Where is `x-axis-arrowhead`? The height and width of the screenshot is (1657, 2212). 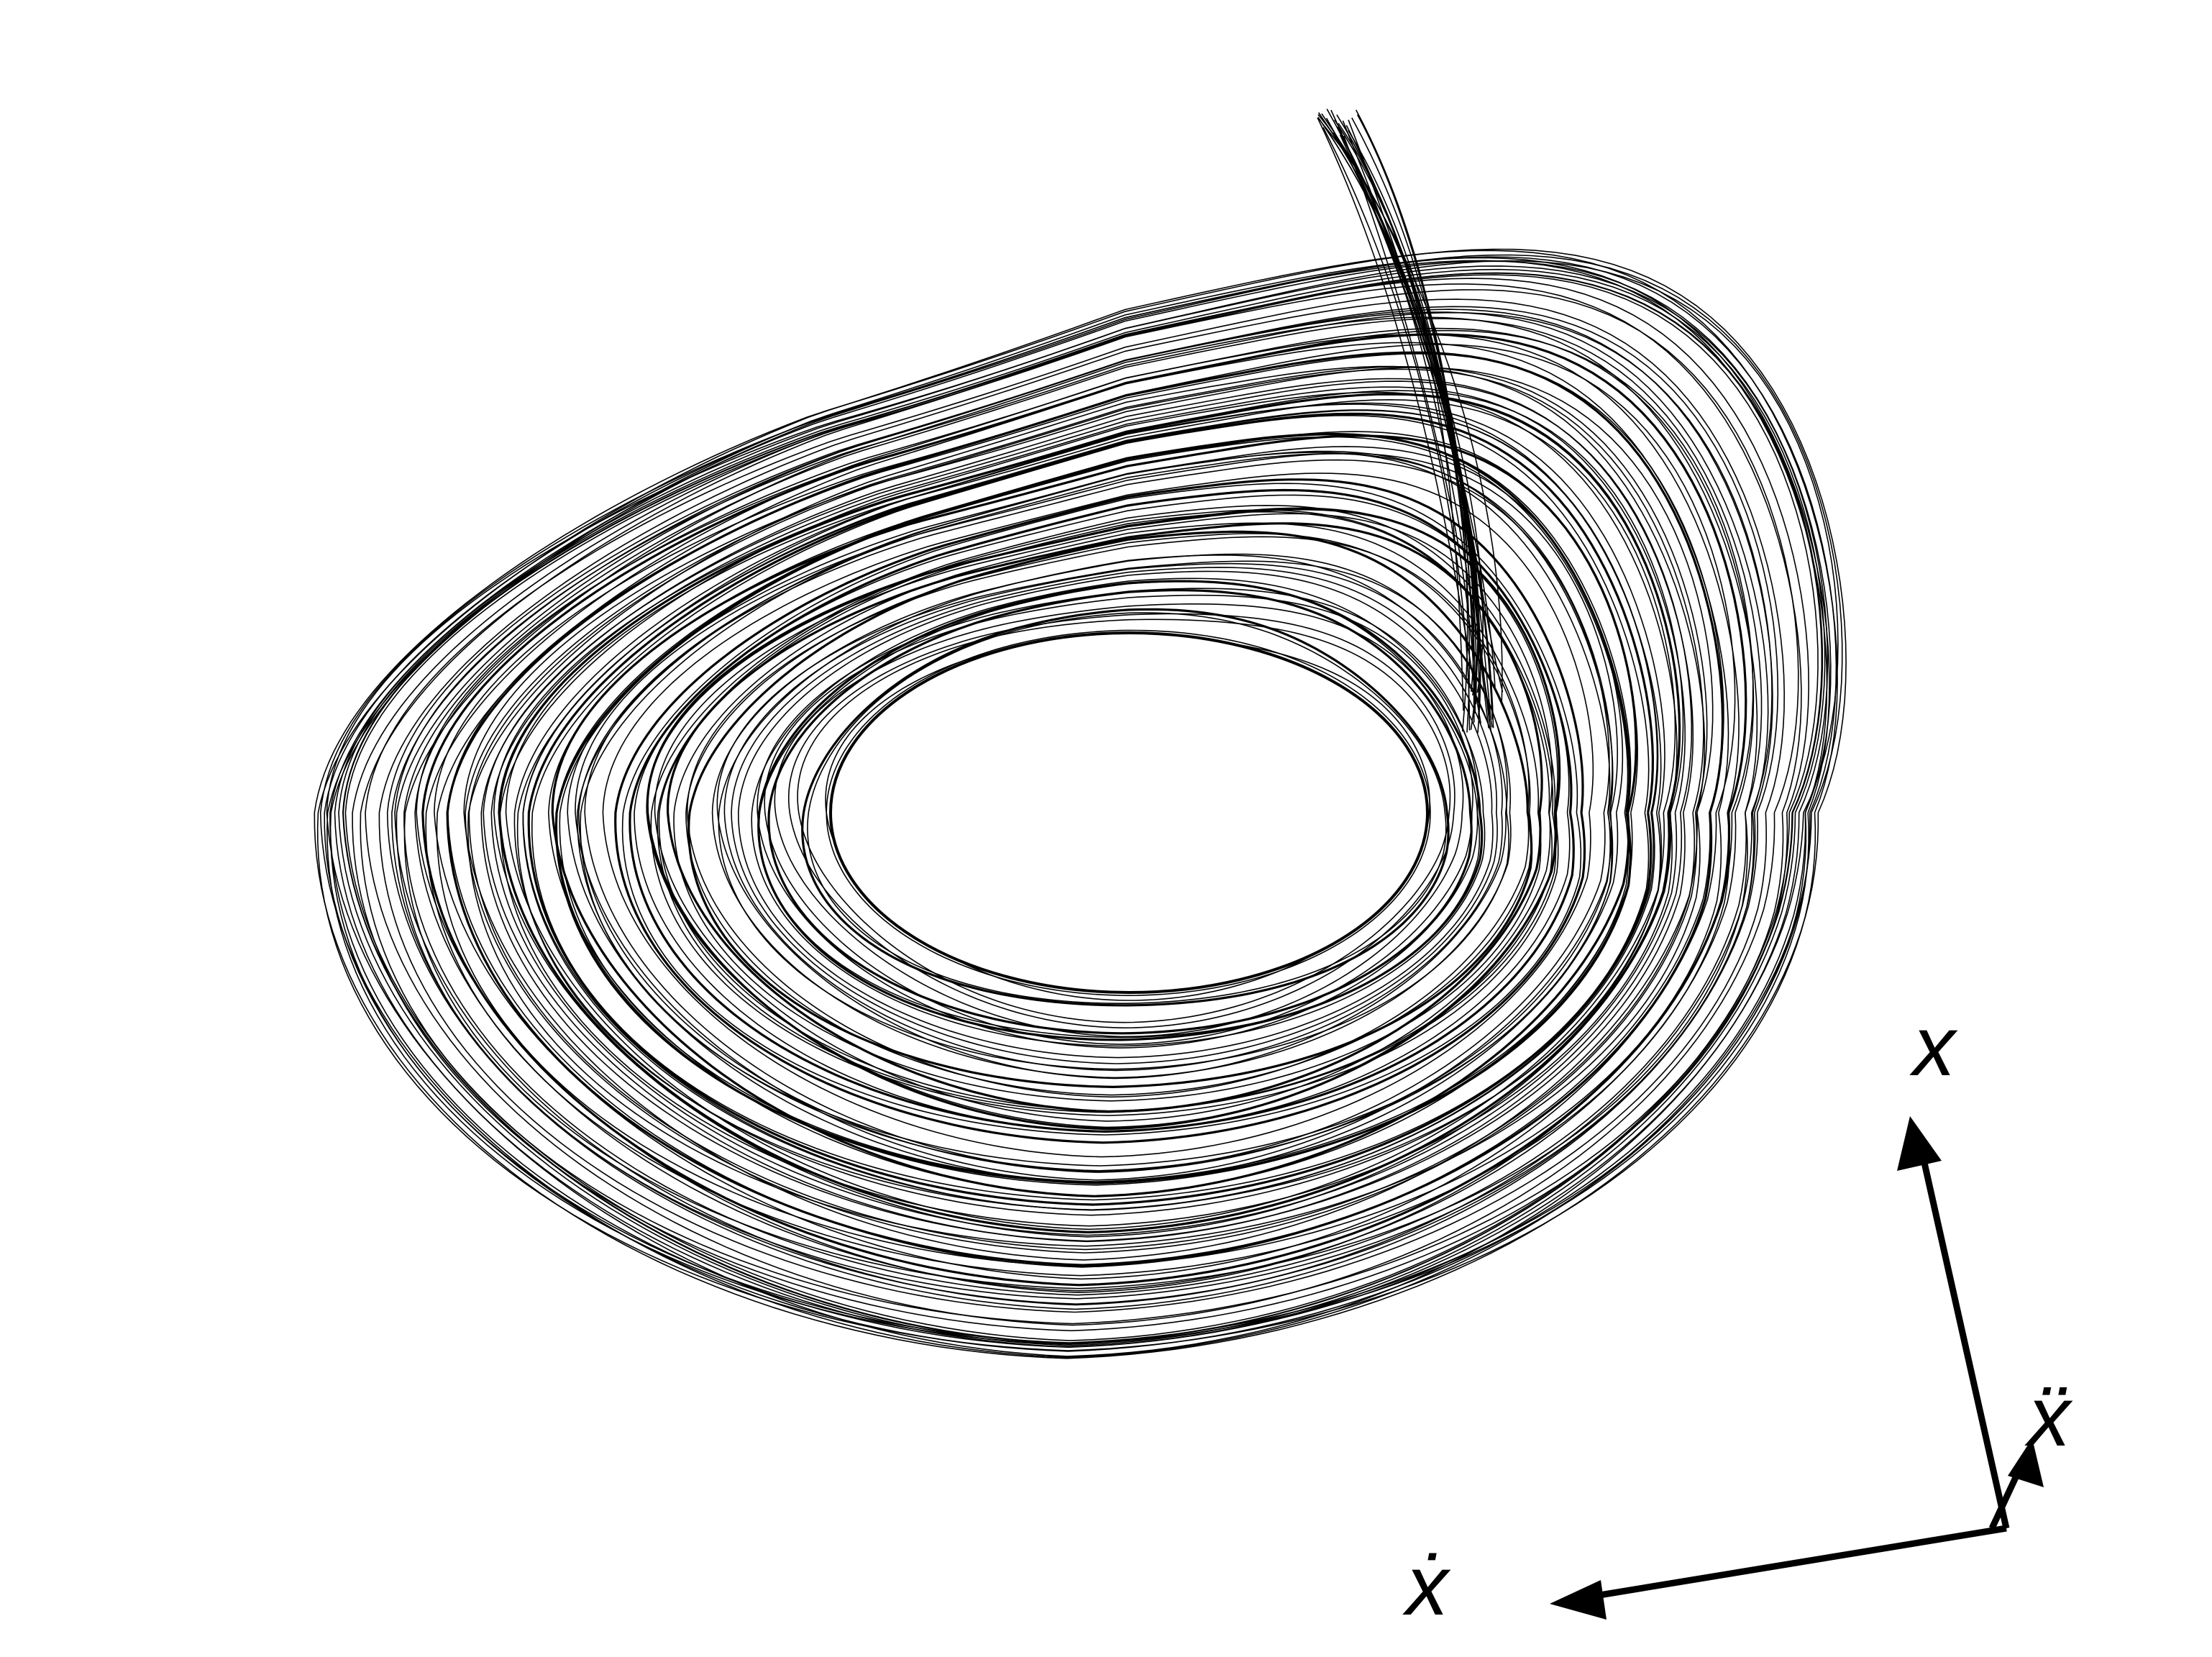
x-axis-arrowhead is located at coordinates (1919, 1143).